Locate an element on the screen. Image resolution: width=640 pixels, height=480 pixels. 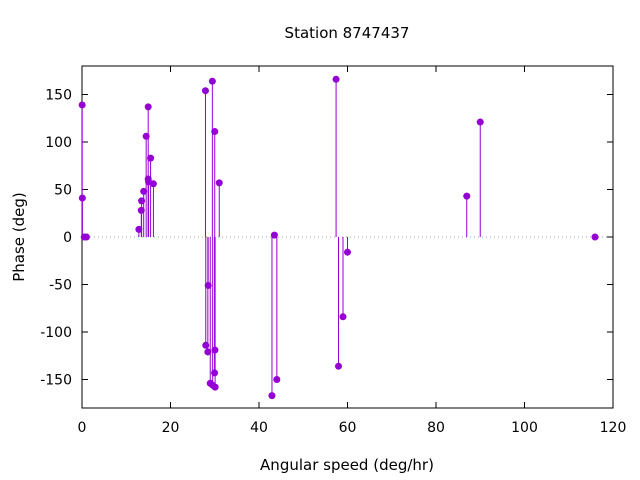
y-tick-label: -100 is located at coordinates (56, 333).